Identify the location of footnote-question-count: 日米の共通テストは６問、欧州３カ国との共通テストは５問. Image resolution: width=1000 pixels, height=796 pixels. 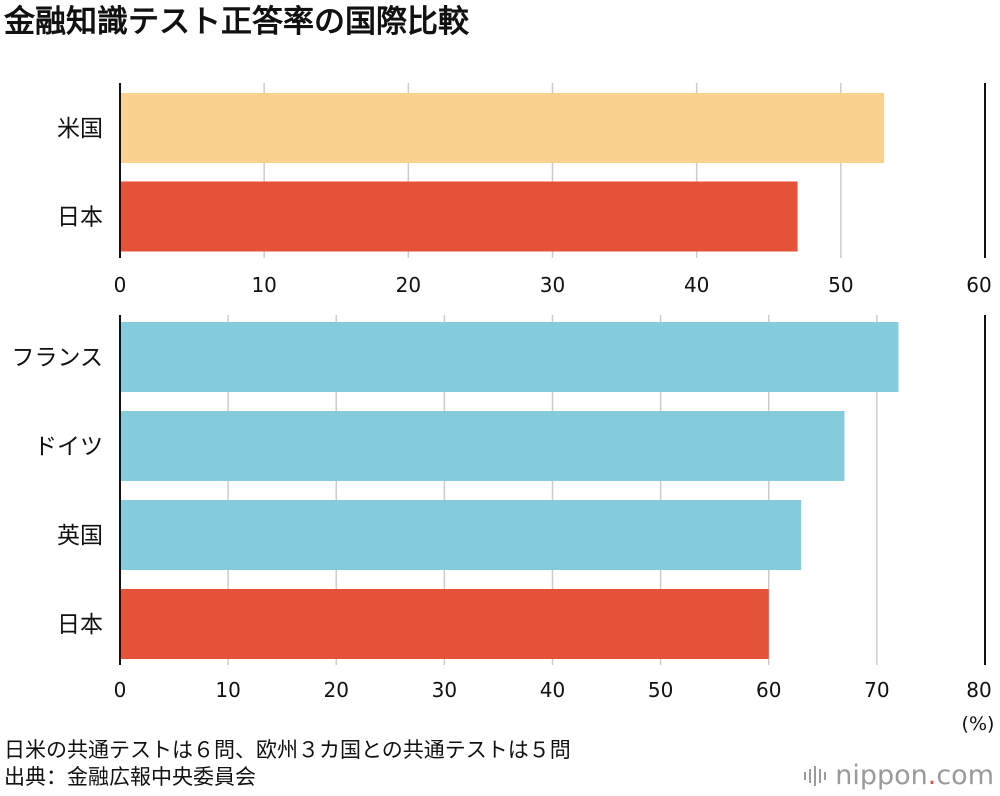
(287, 750).